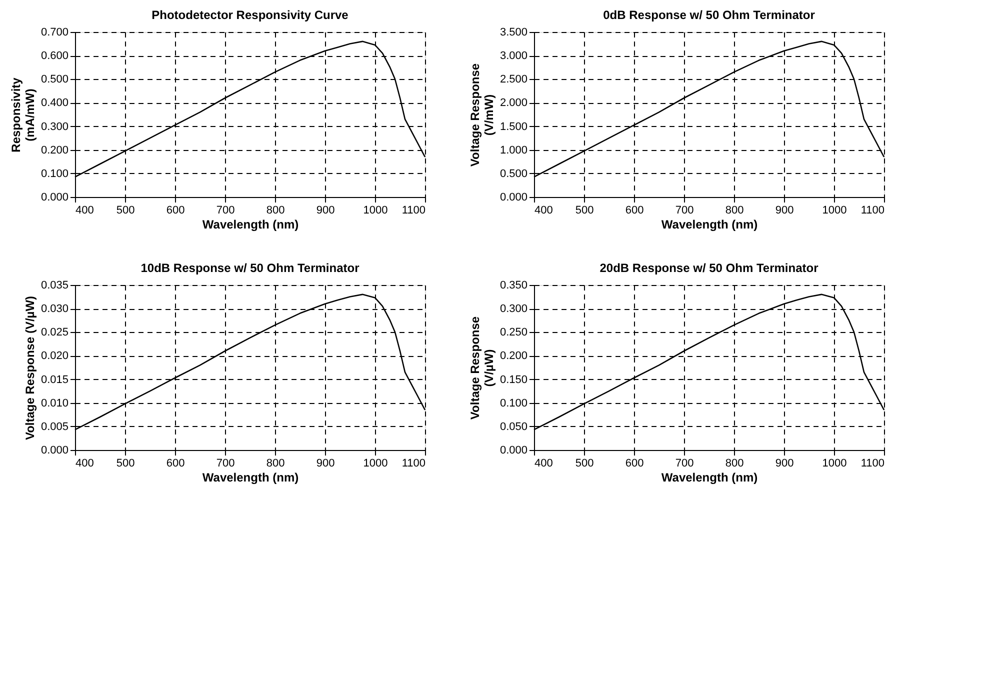 The width and height of the screenshot is (998, 680). I want to click on y-tick-label: 0.250, so click(514, 332).